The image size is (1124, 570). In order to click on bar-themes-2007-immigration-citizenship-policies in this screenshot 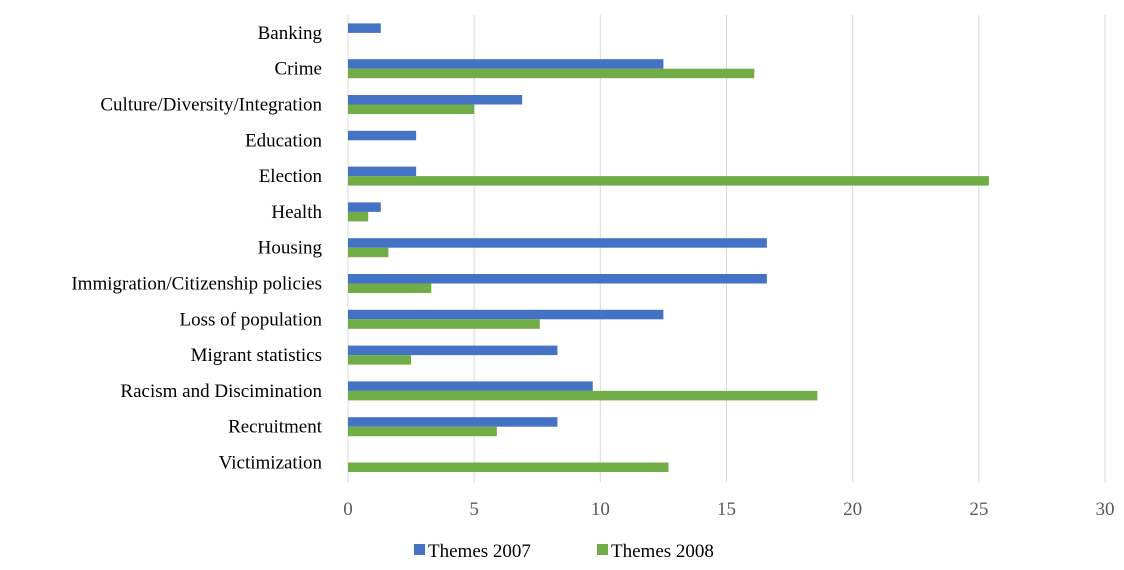, I will do `click(557, 279)`.